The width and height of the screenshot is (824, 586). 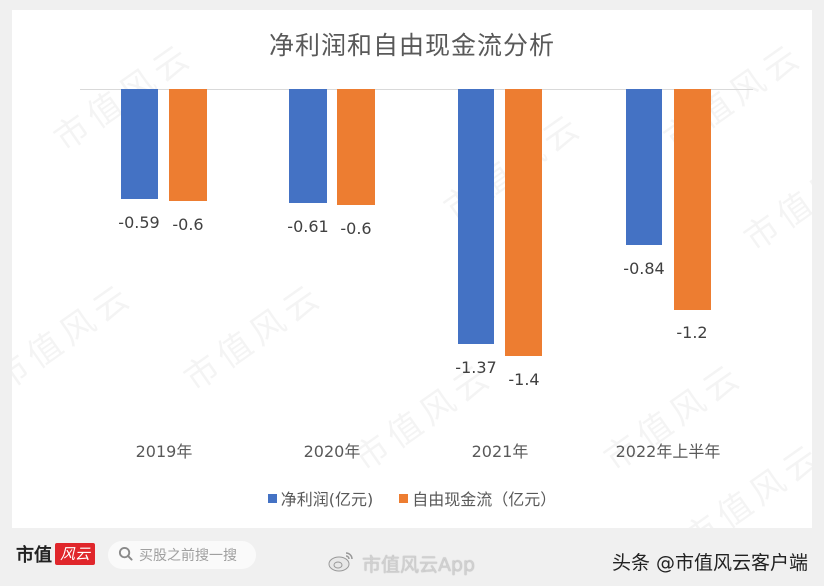 I want to click on legend-label: 自由现金流（亿元）, so click(x=484, y=499).